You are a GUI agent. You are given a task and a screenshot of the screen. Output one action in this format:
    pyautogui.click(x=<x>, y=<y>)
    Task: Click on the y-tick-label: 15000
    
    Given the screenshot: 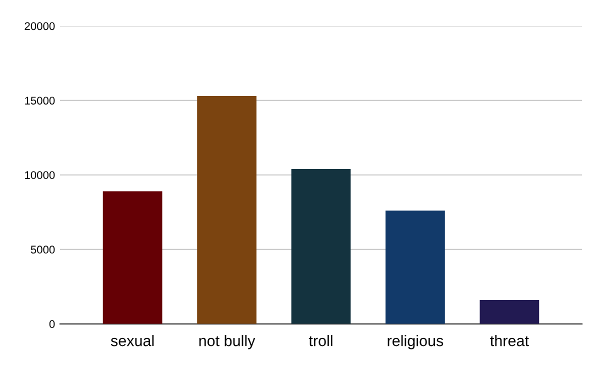 What is the action you would take?
    pyautogui.click(x=40, y=100)
    